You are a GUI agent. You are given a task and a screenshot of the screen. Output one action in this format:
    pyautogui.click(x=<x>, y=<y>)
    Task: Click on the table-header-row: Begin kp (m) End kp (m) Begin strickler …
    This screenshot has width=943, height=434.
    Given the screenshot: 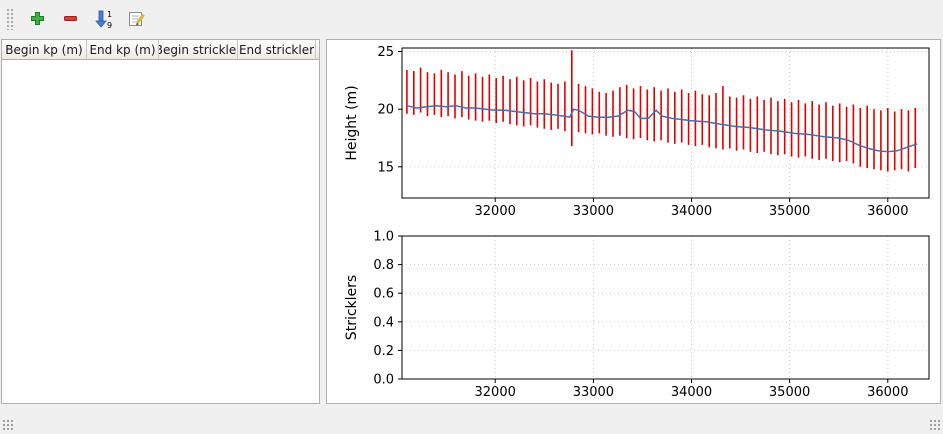 What is the action you would take?
    pyautogui.click(x=160, y=50)
    